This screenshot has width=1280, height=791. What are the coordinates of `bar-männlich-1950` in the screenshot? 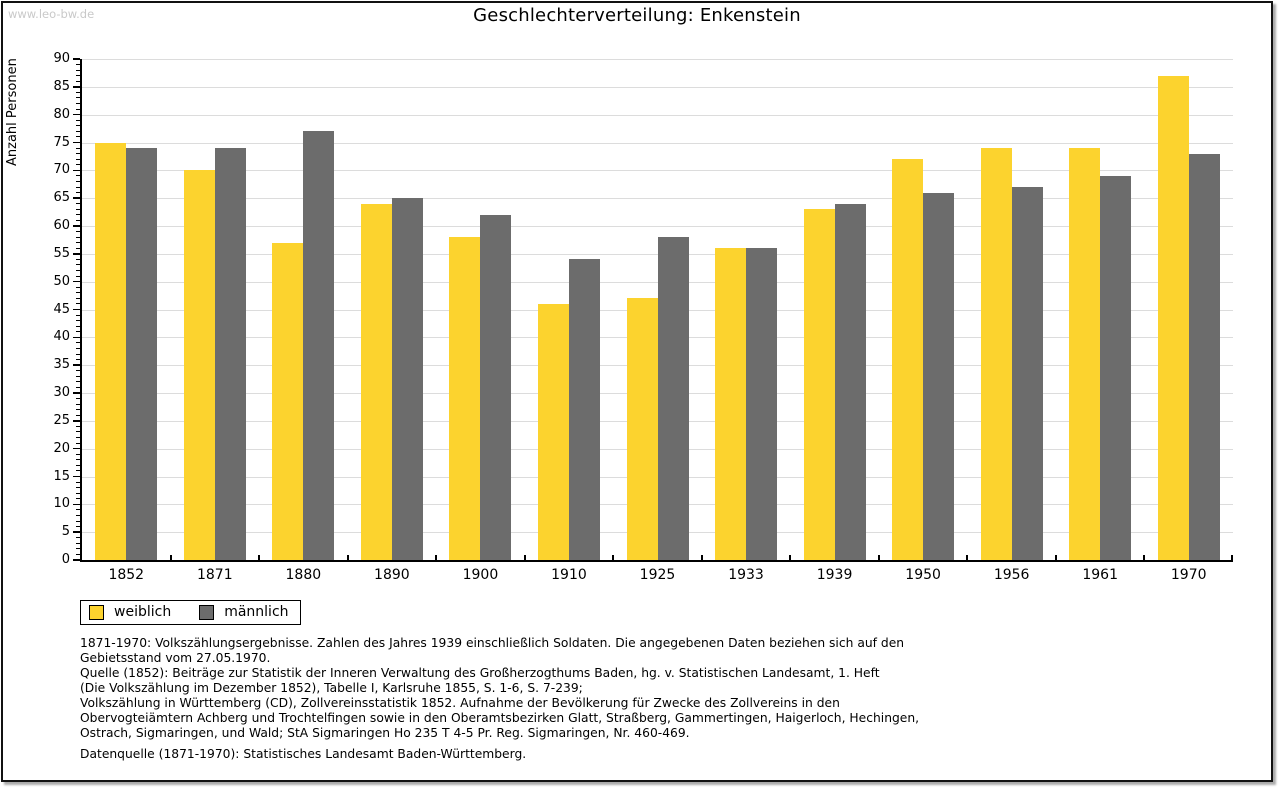 It's located at (939, 376).